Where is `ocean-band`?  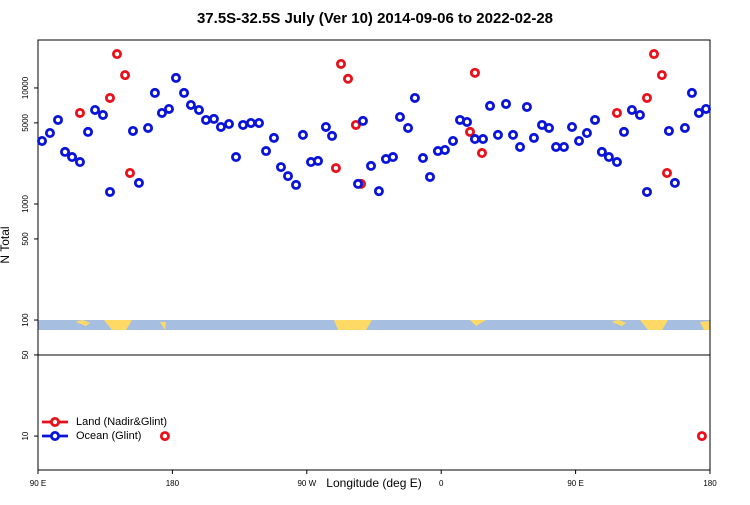 ocean-band is located at coordinates (374, 325).